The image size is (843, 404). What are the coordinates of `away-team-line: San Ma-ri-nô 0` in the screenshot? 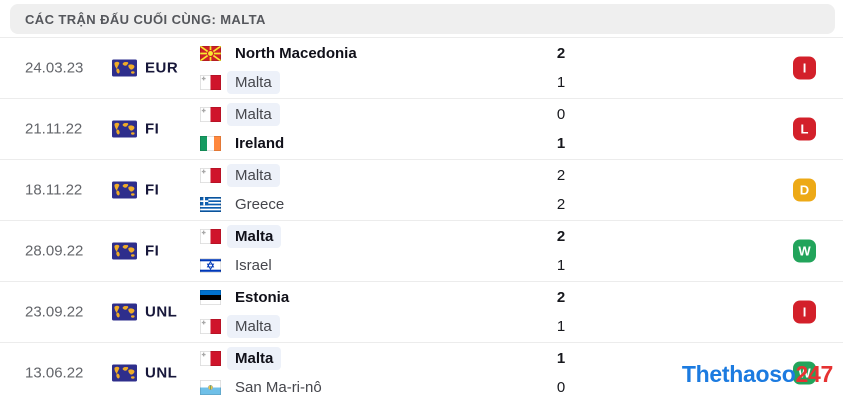 It's located at (491, 387).